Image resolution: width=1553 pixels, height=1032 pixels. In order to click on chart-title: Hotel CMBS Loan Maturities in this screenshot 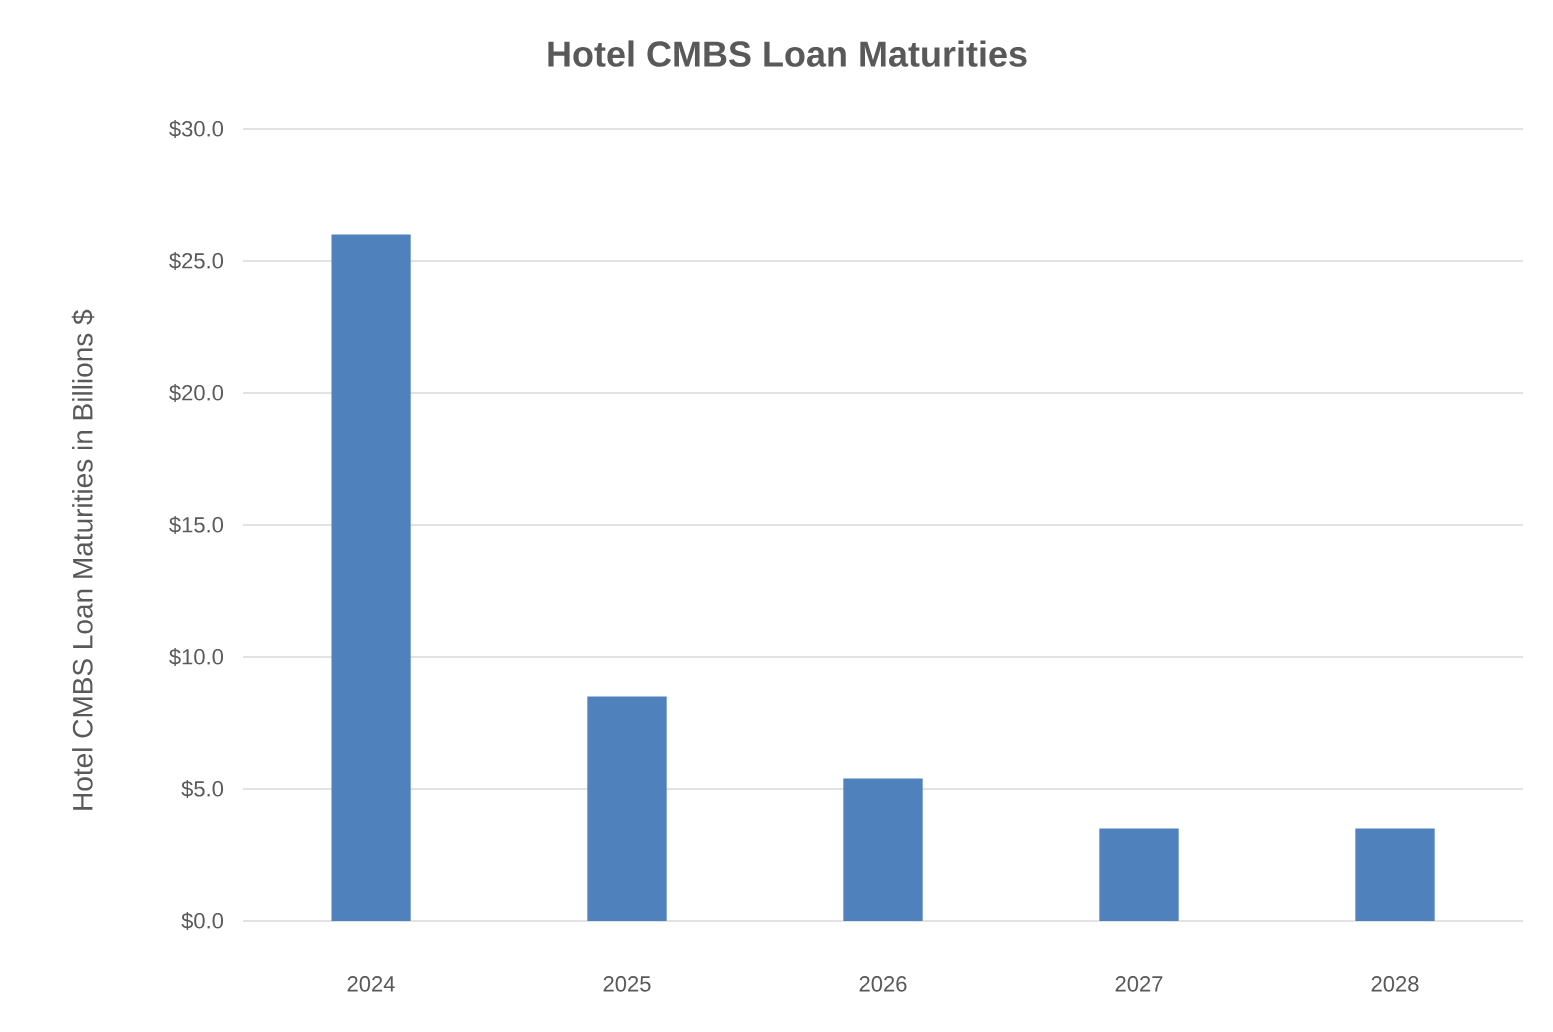, I will do `click(787, 53)`.